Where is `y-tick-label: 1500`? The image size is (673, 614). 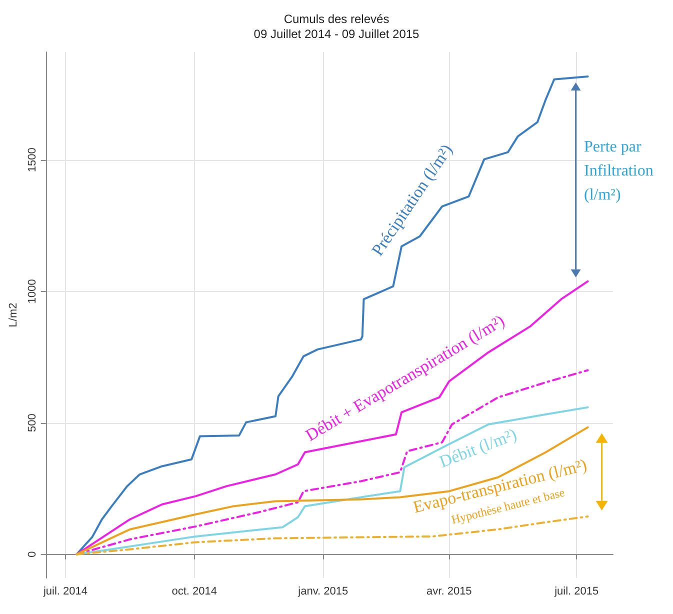 y-tick-label: 1500 is located at coordinates (32, 160).